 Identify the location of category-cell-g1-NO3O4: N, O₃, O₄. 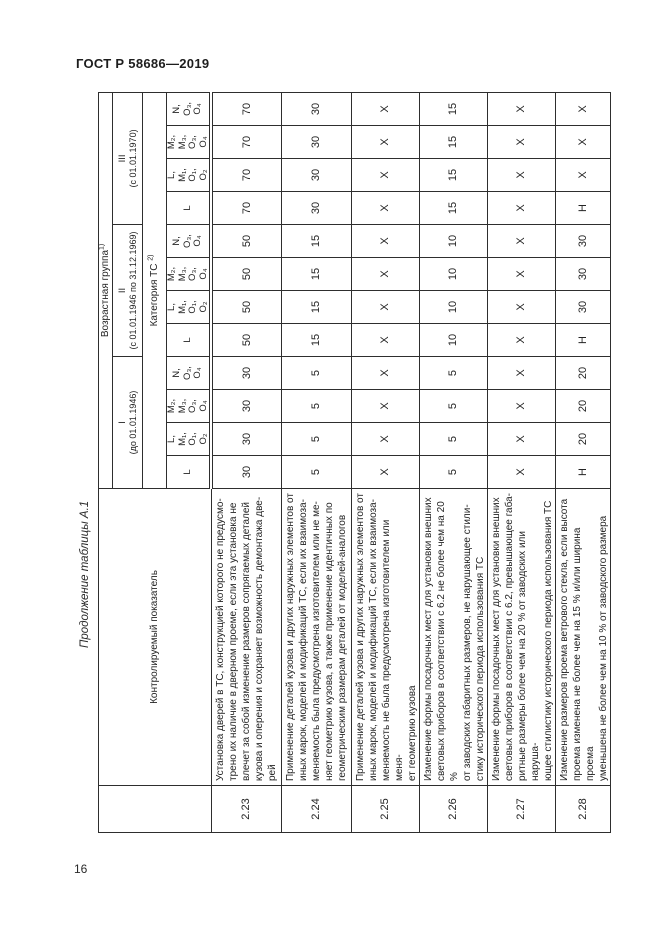
(188, 373).